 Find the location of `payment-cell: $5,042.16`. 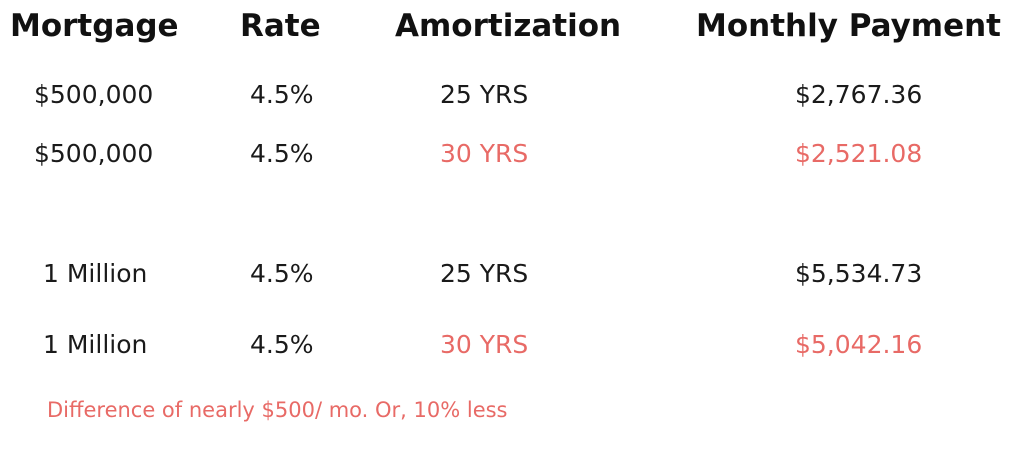

payment-cell: $5,042.16 is located at coordinates (859, 344).